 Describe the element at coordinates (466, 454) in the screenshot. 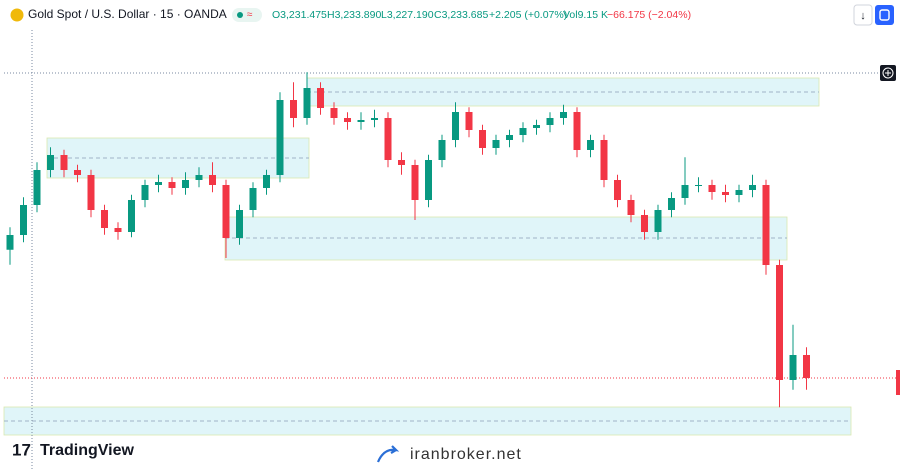

I see `watermark-text: iranbroker.net` at that location.